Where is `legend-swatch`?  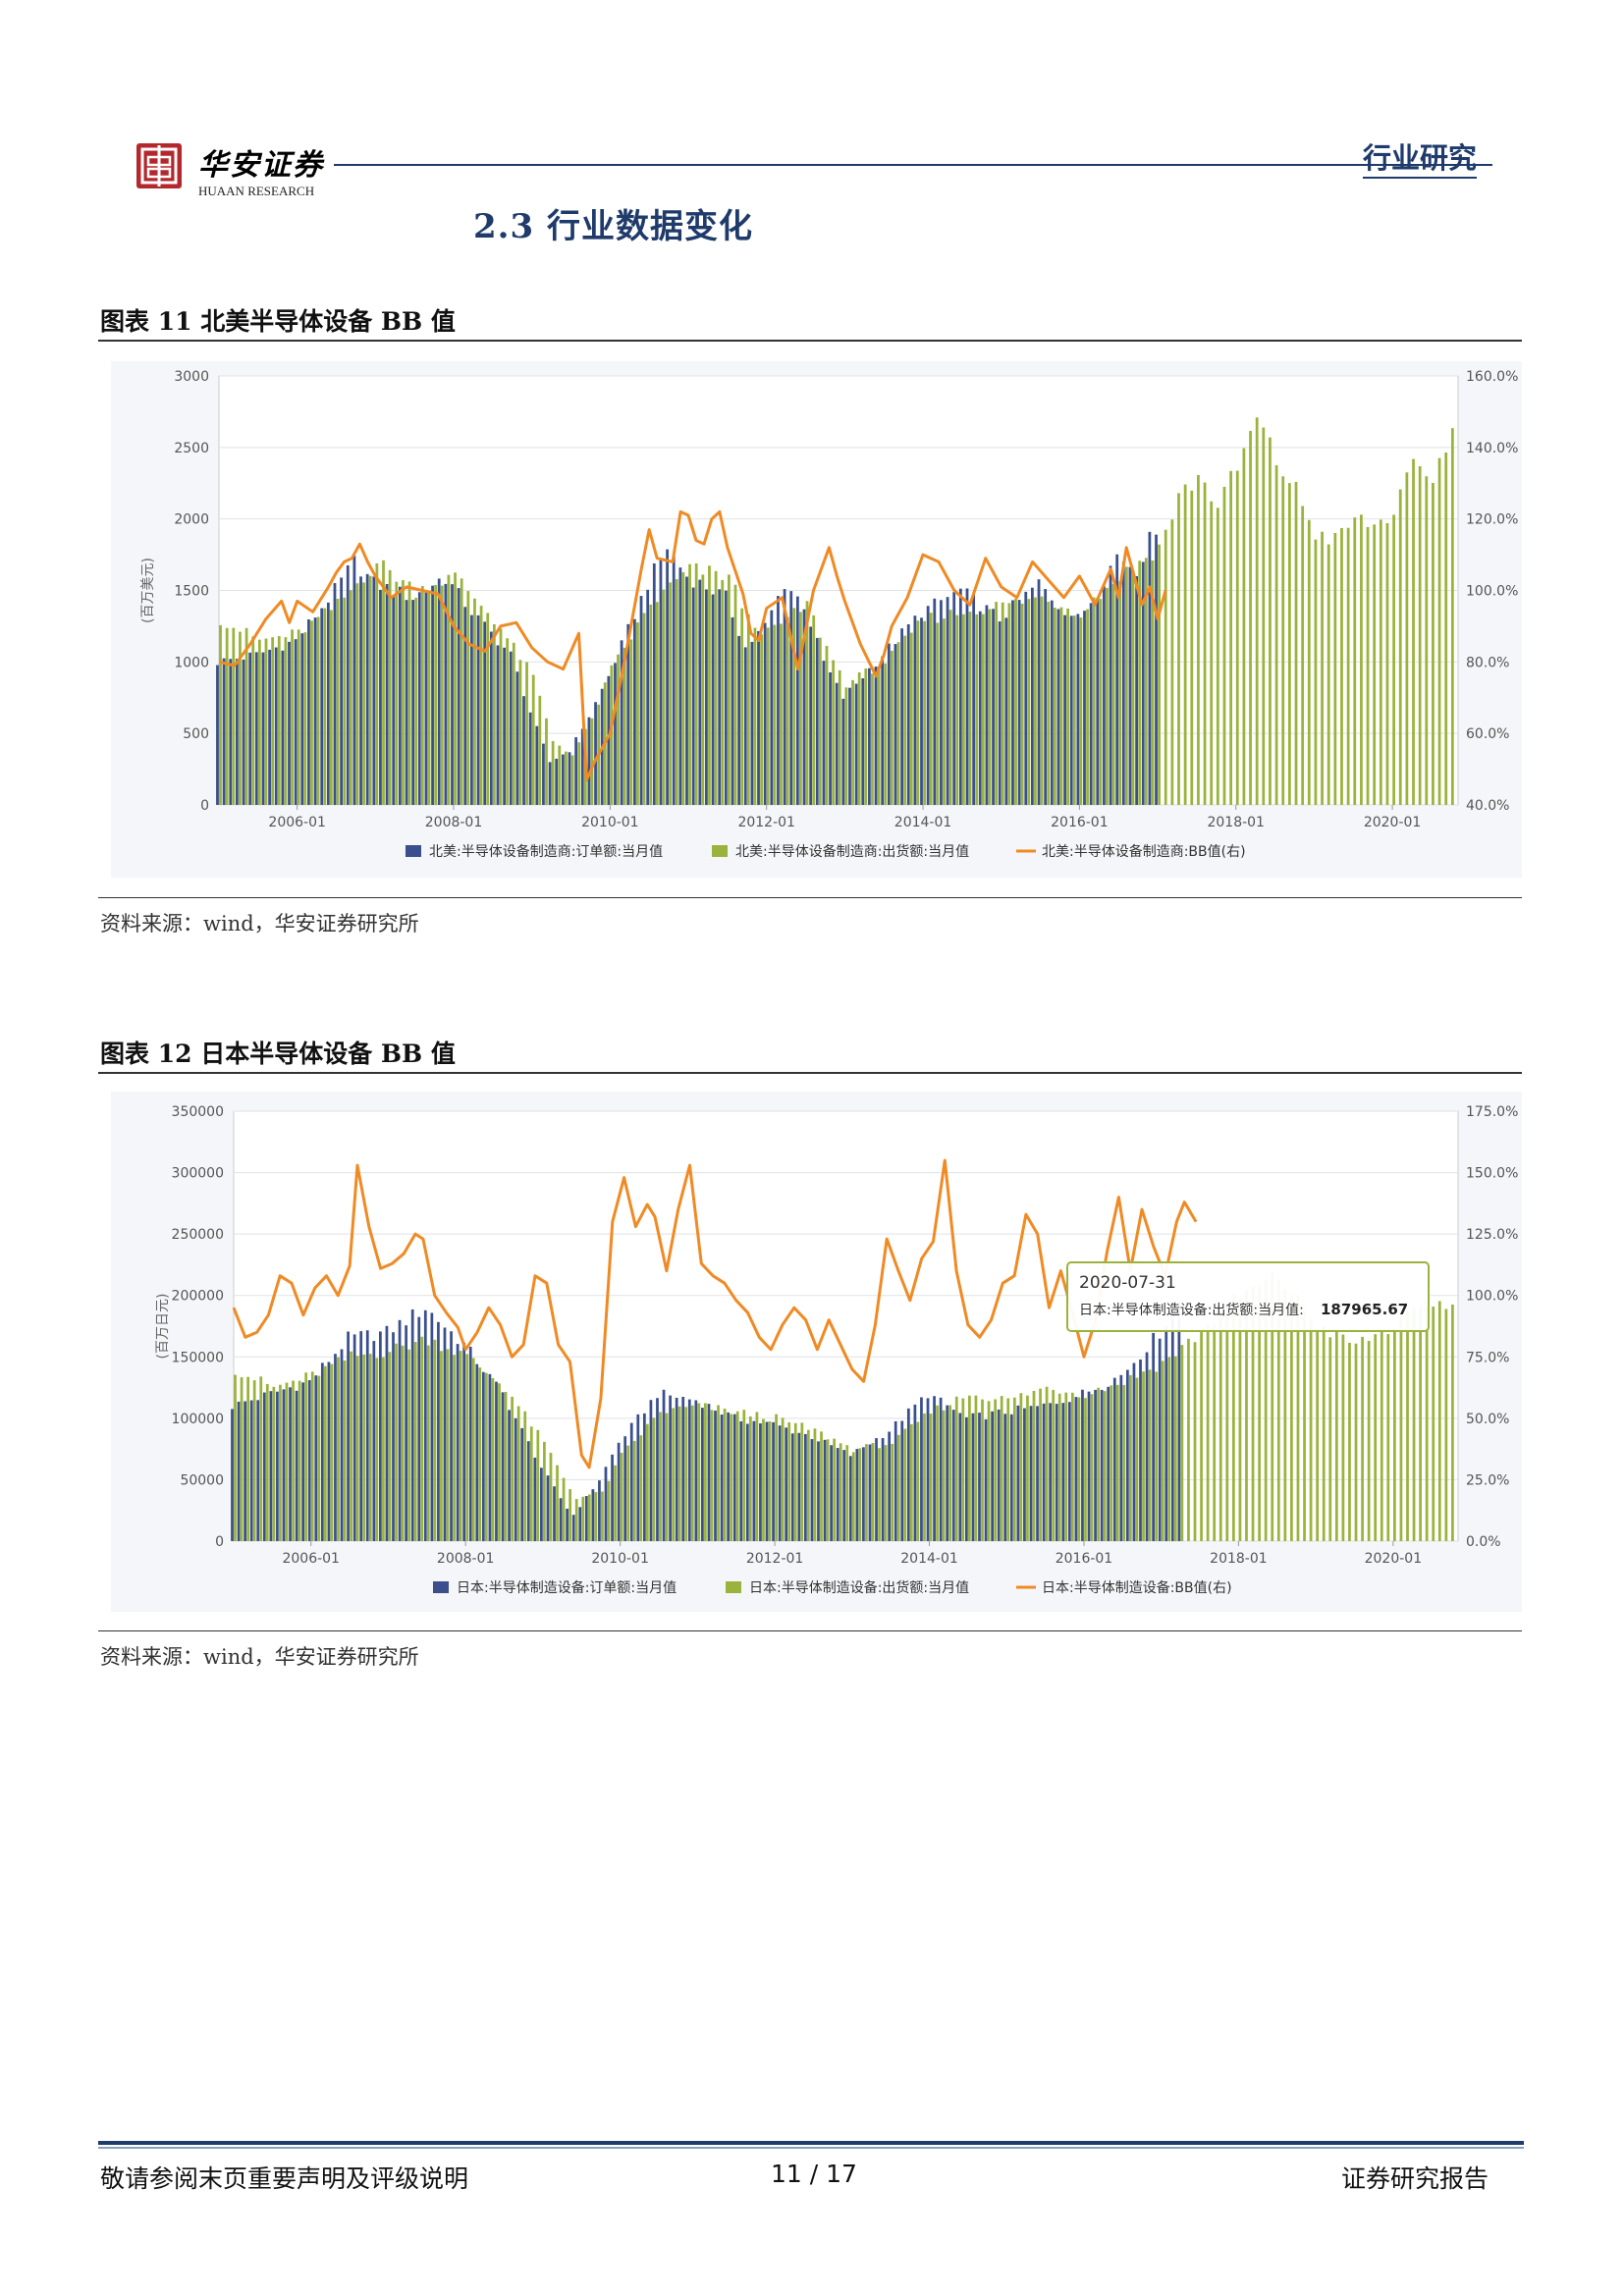 legend-swatch is located at coordinates (441, 1587).